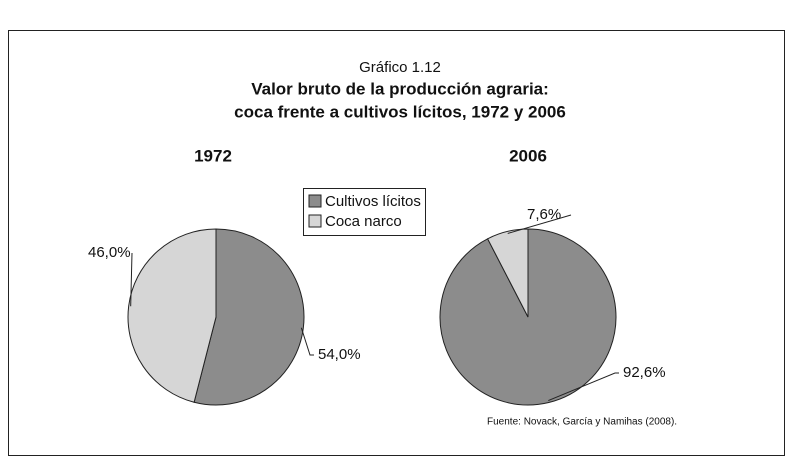 The image size is (793, 464). I want to click on data-label: 92,6%, so click(644, 372).